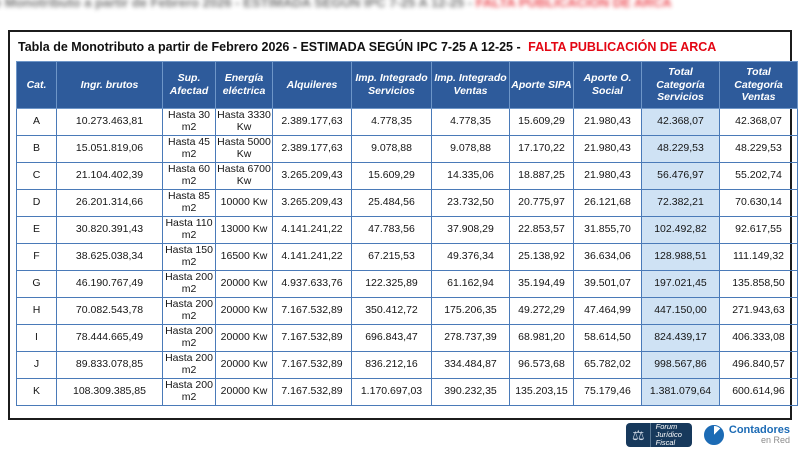  I want to click on value-cell: 18.887,25, so click(541, 175).